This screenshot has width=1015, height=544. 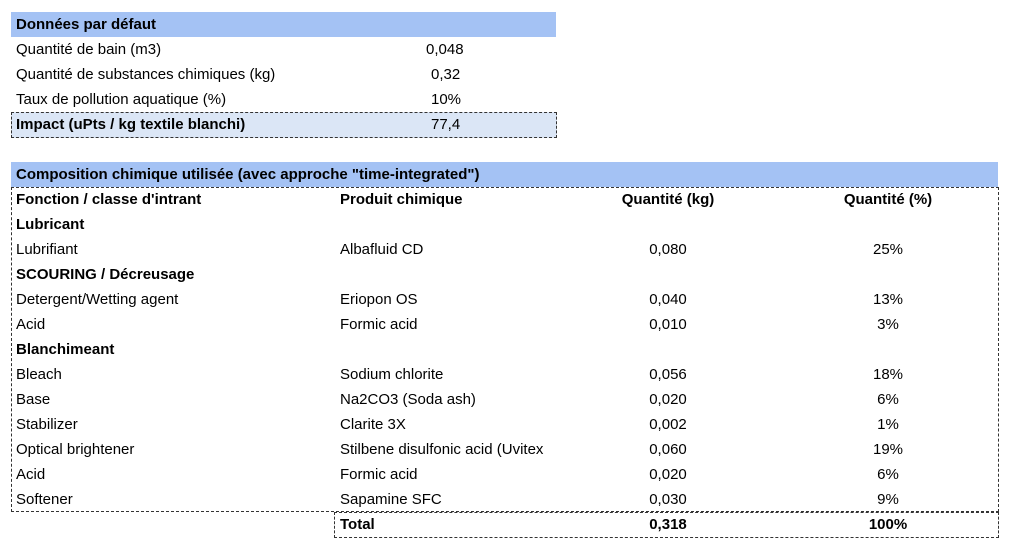 I want to click on default-row-value: 0,32, so click(x=446, y=74).